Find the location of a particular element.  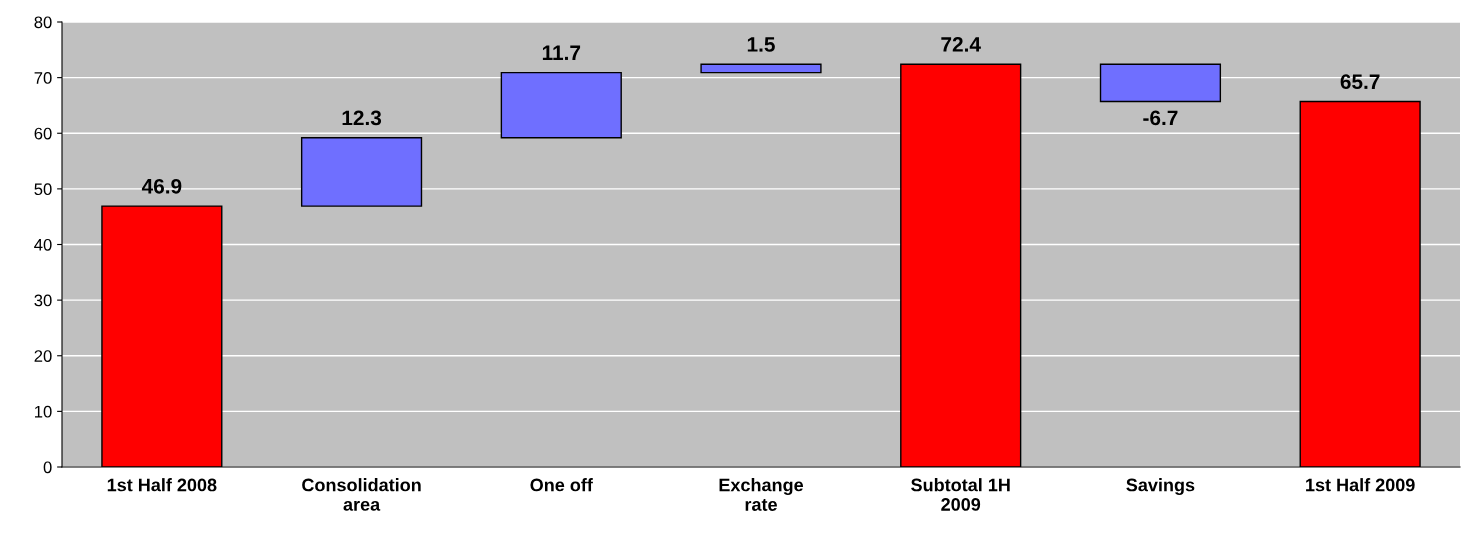

data-label: 11.7 is located at coordinates (561, 52).